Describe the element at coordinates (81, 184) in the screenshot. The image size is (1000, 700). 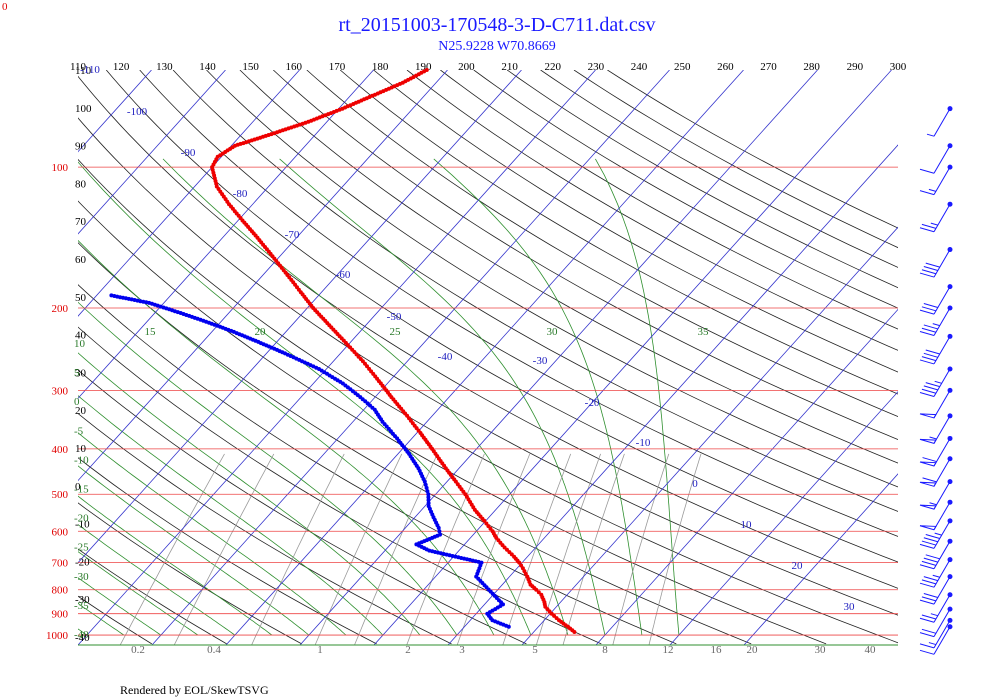
I see `left-axis-tick-label: 80` at that location.